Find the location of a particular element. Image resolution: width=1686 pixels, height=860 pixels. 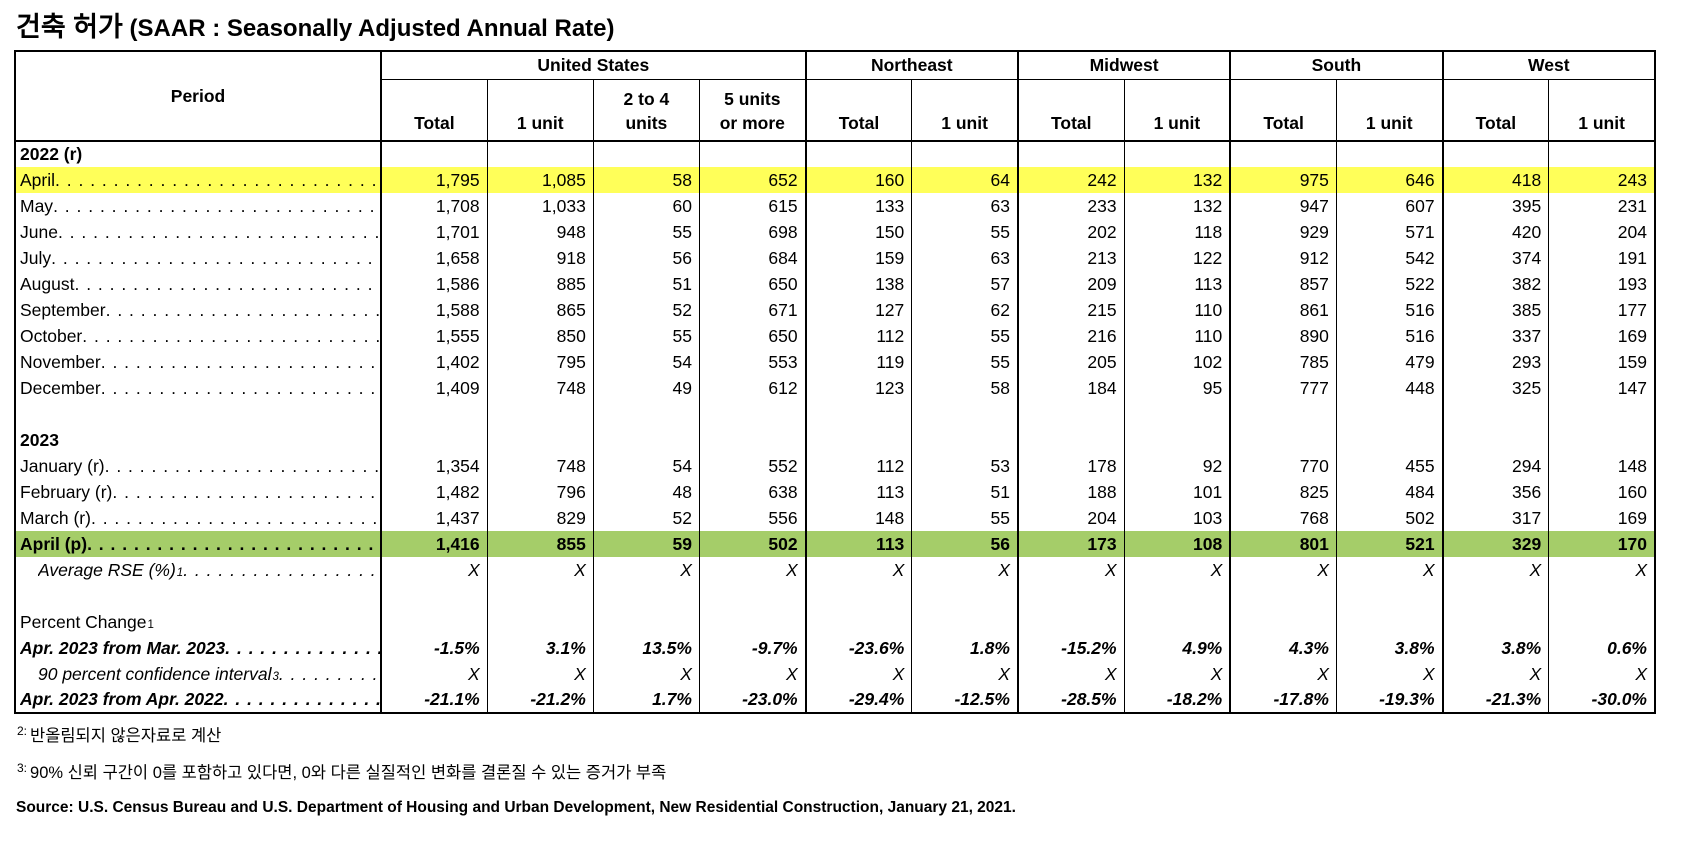

period-cell: April (p) is located at coordinates (197, 544).